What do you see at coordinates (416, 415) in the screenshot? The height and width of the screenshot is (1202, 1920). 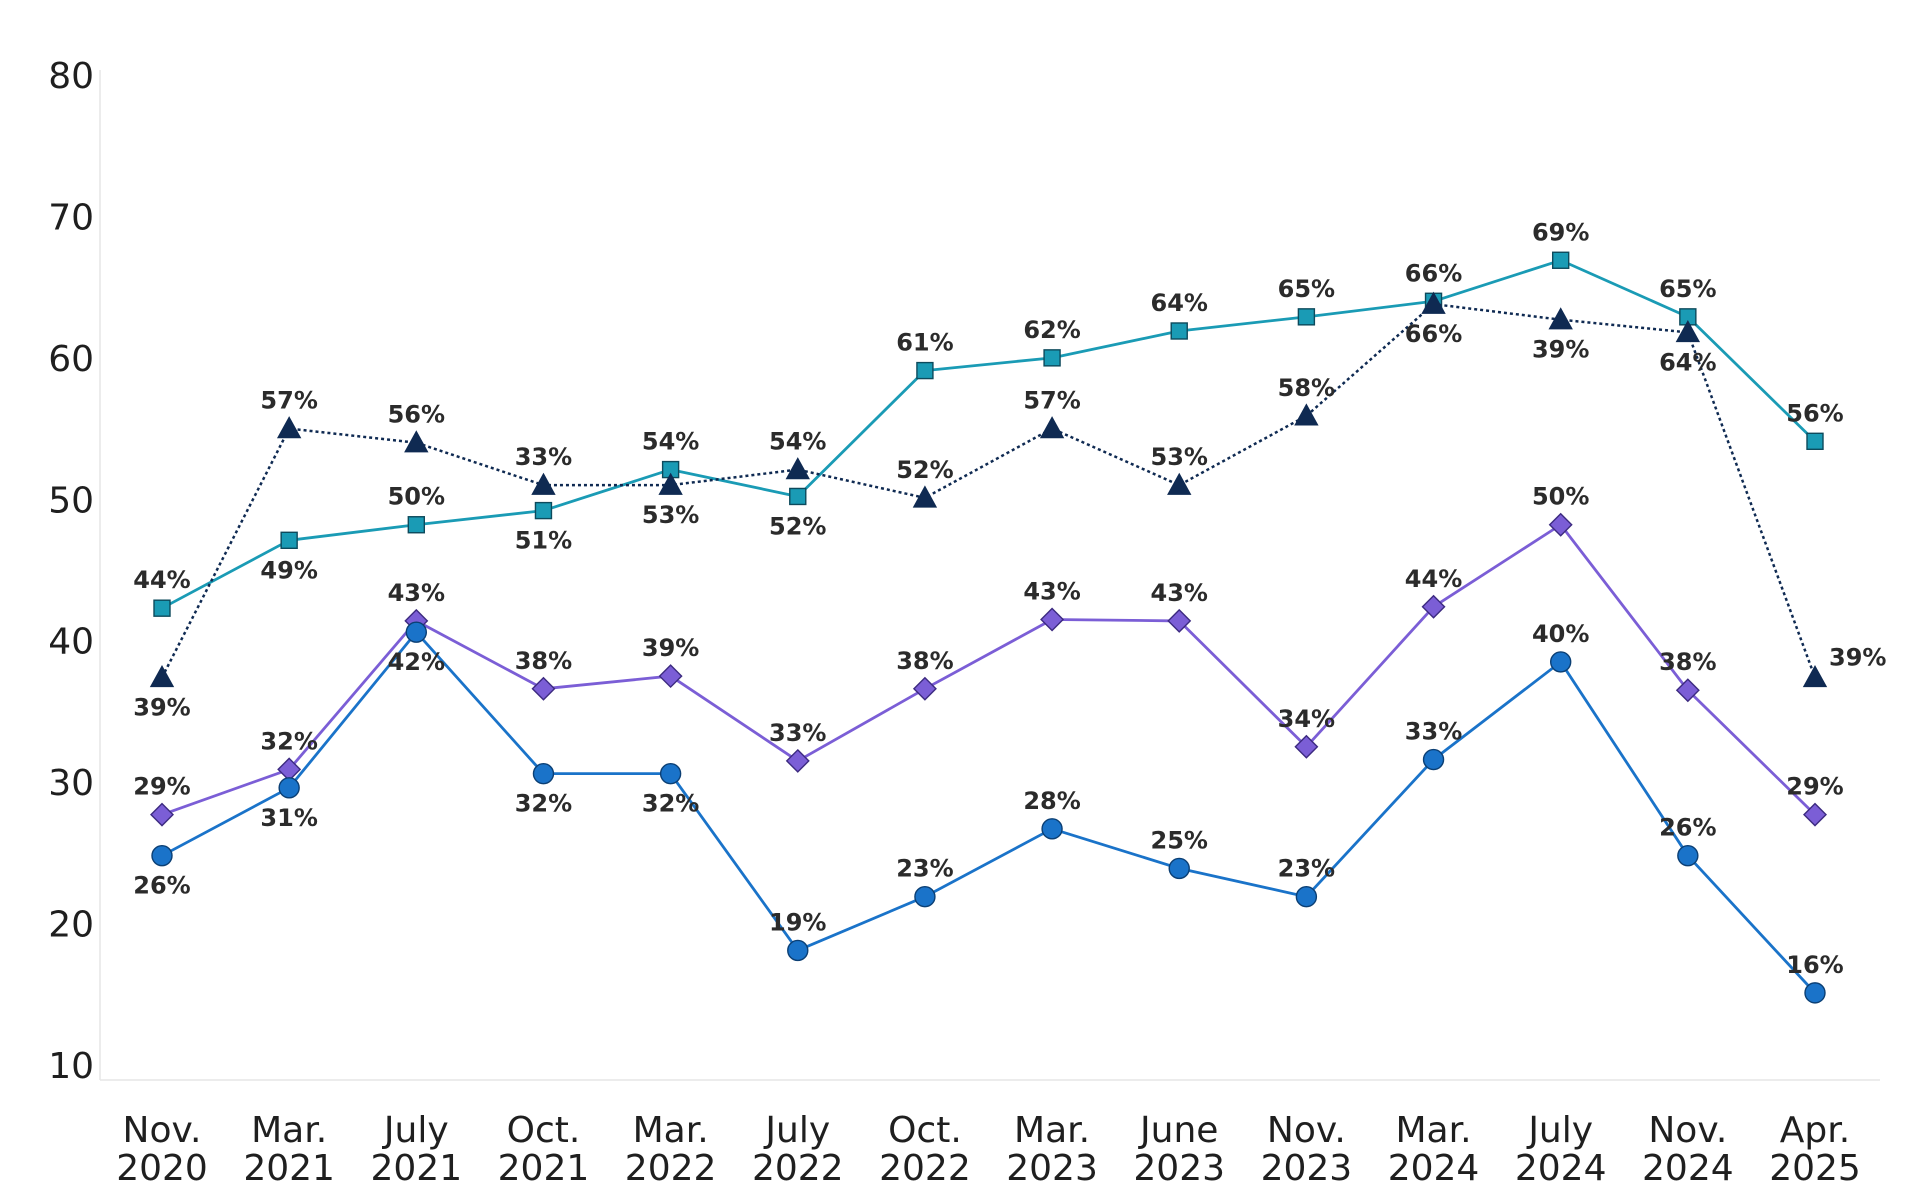 I see `data-label: 56%` at bounding box center [416, 415].